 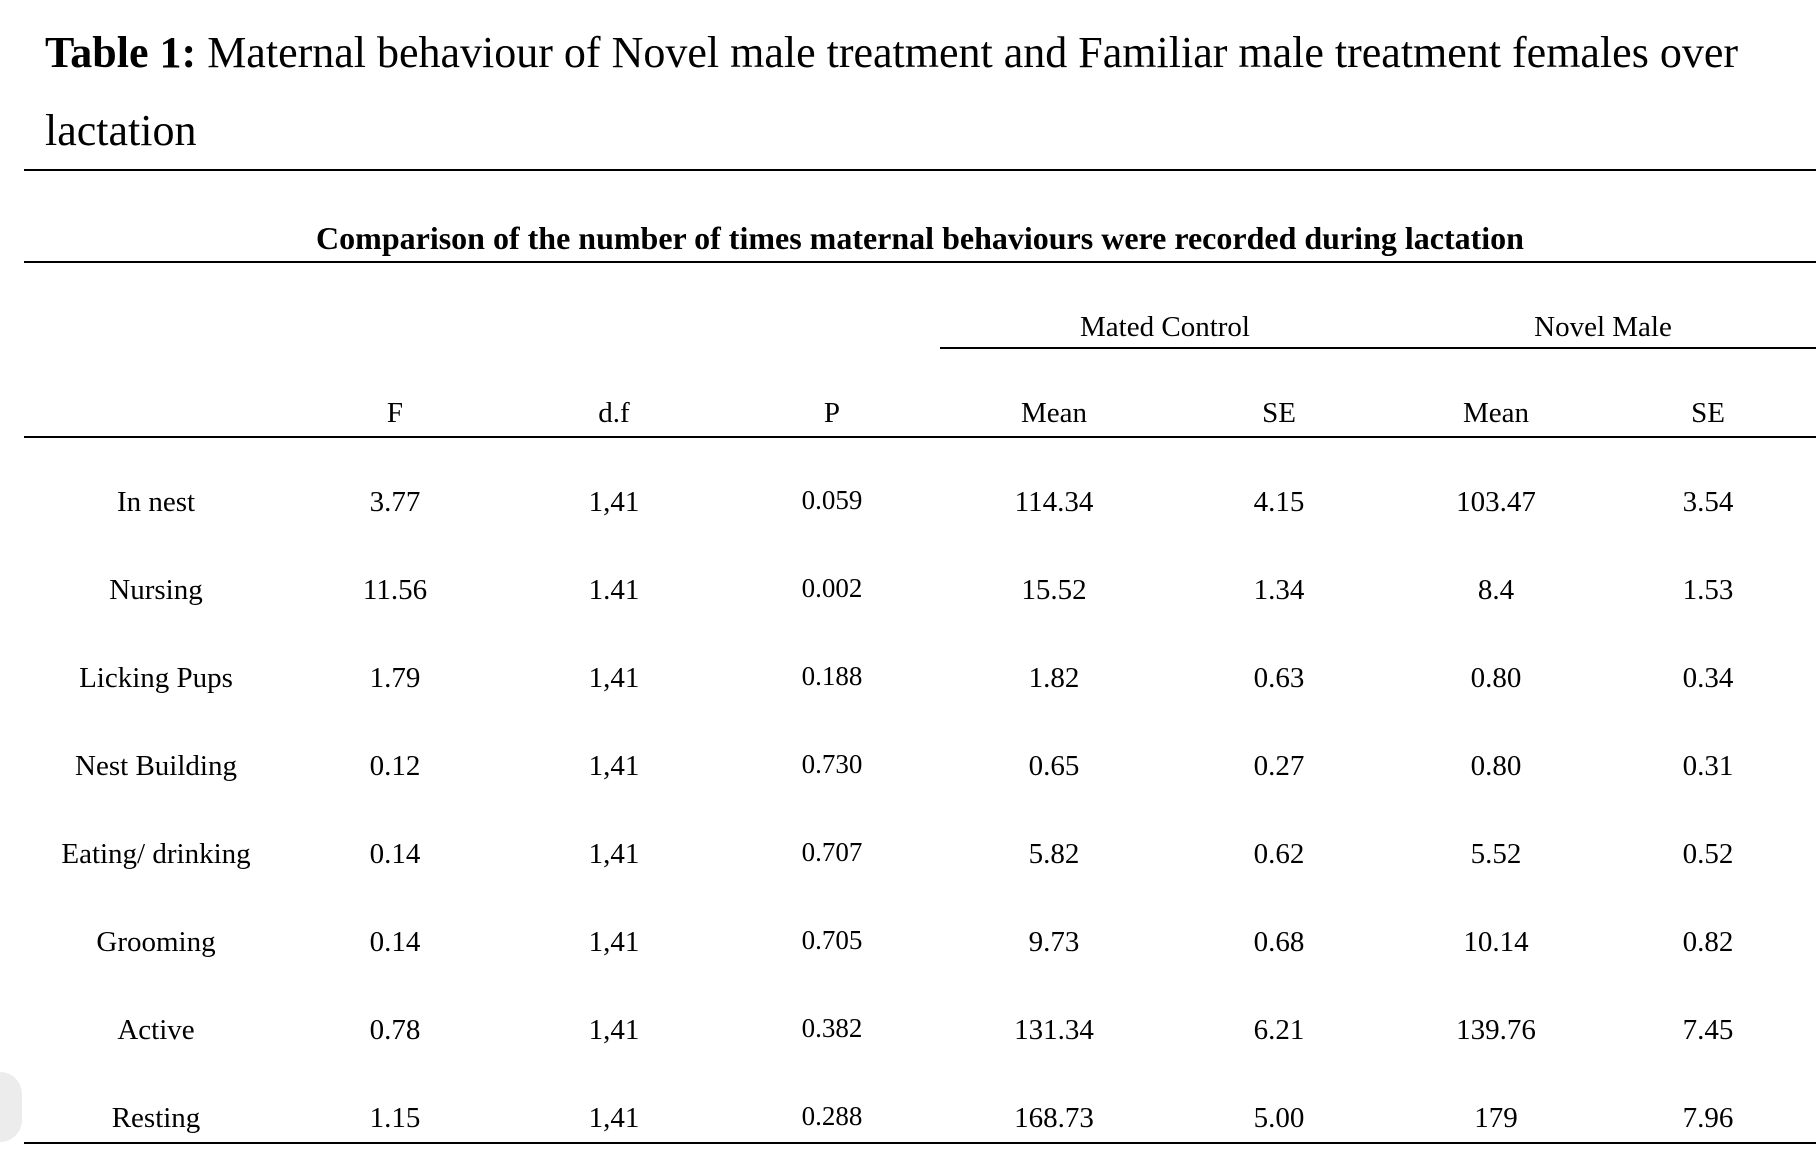 What do you see at coordinates (1708, 590) in the screenshot?
I see `novel-male-se-cell: 1.53` at bounding box center [1708, 590].